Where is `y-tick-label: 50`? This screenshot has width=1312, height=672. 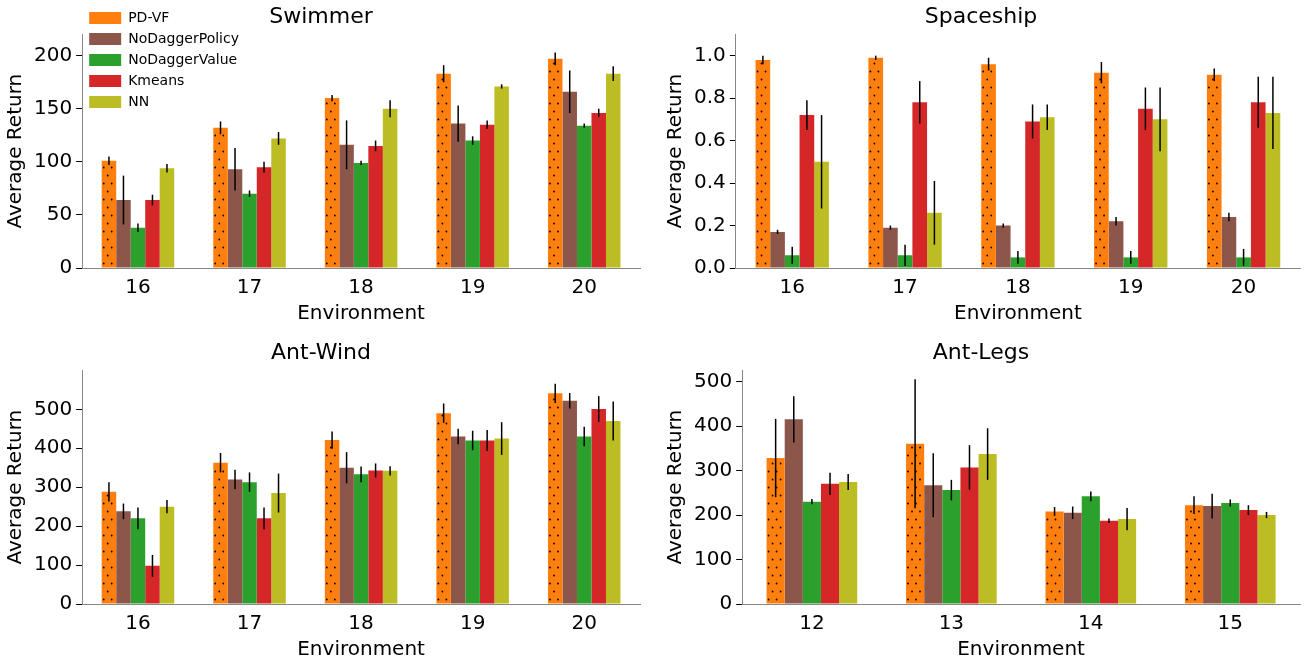
y-tick-label: 50 is located at coordinates (59, 213).